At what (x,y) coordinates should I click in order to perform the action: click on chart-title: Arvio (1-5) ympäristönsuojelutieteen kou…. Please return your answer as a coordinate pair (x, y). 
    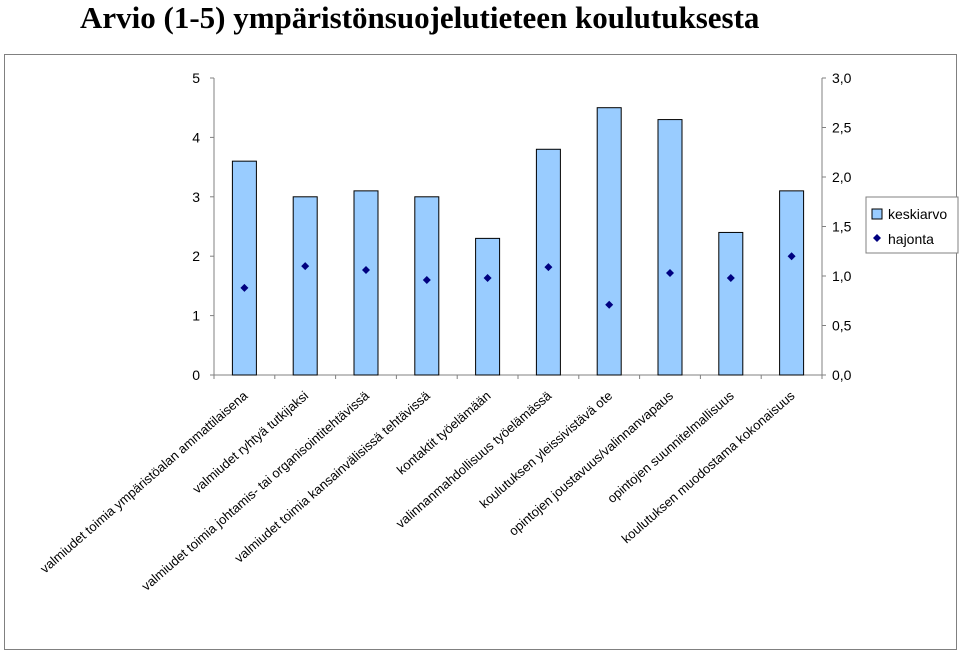
    Looking at the image, I should click on (420, 17).